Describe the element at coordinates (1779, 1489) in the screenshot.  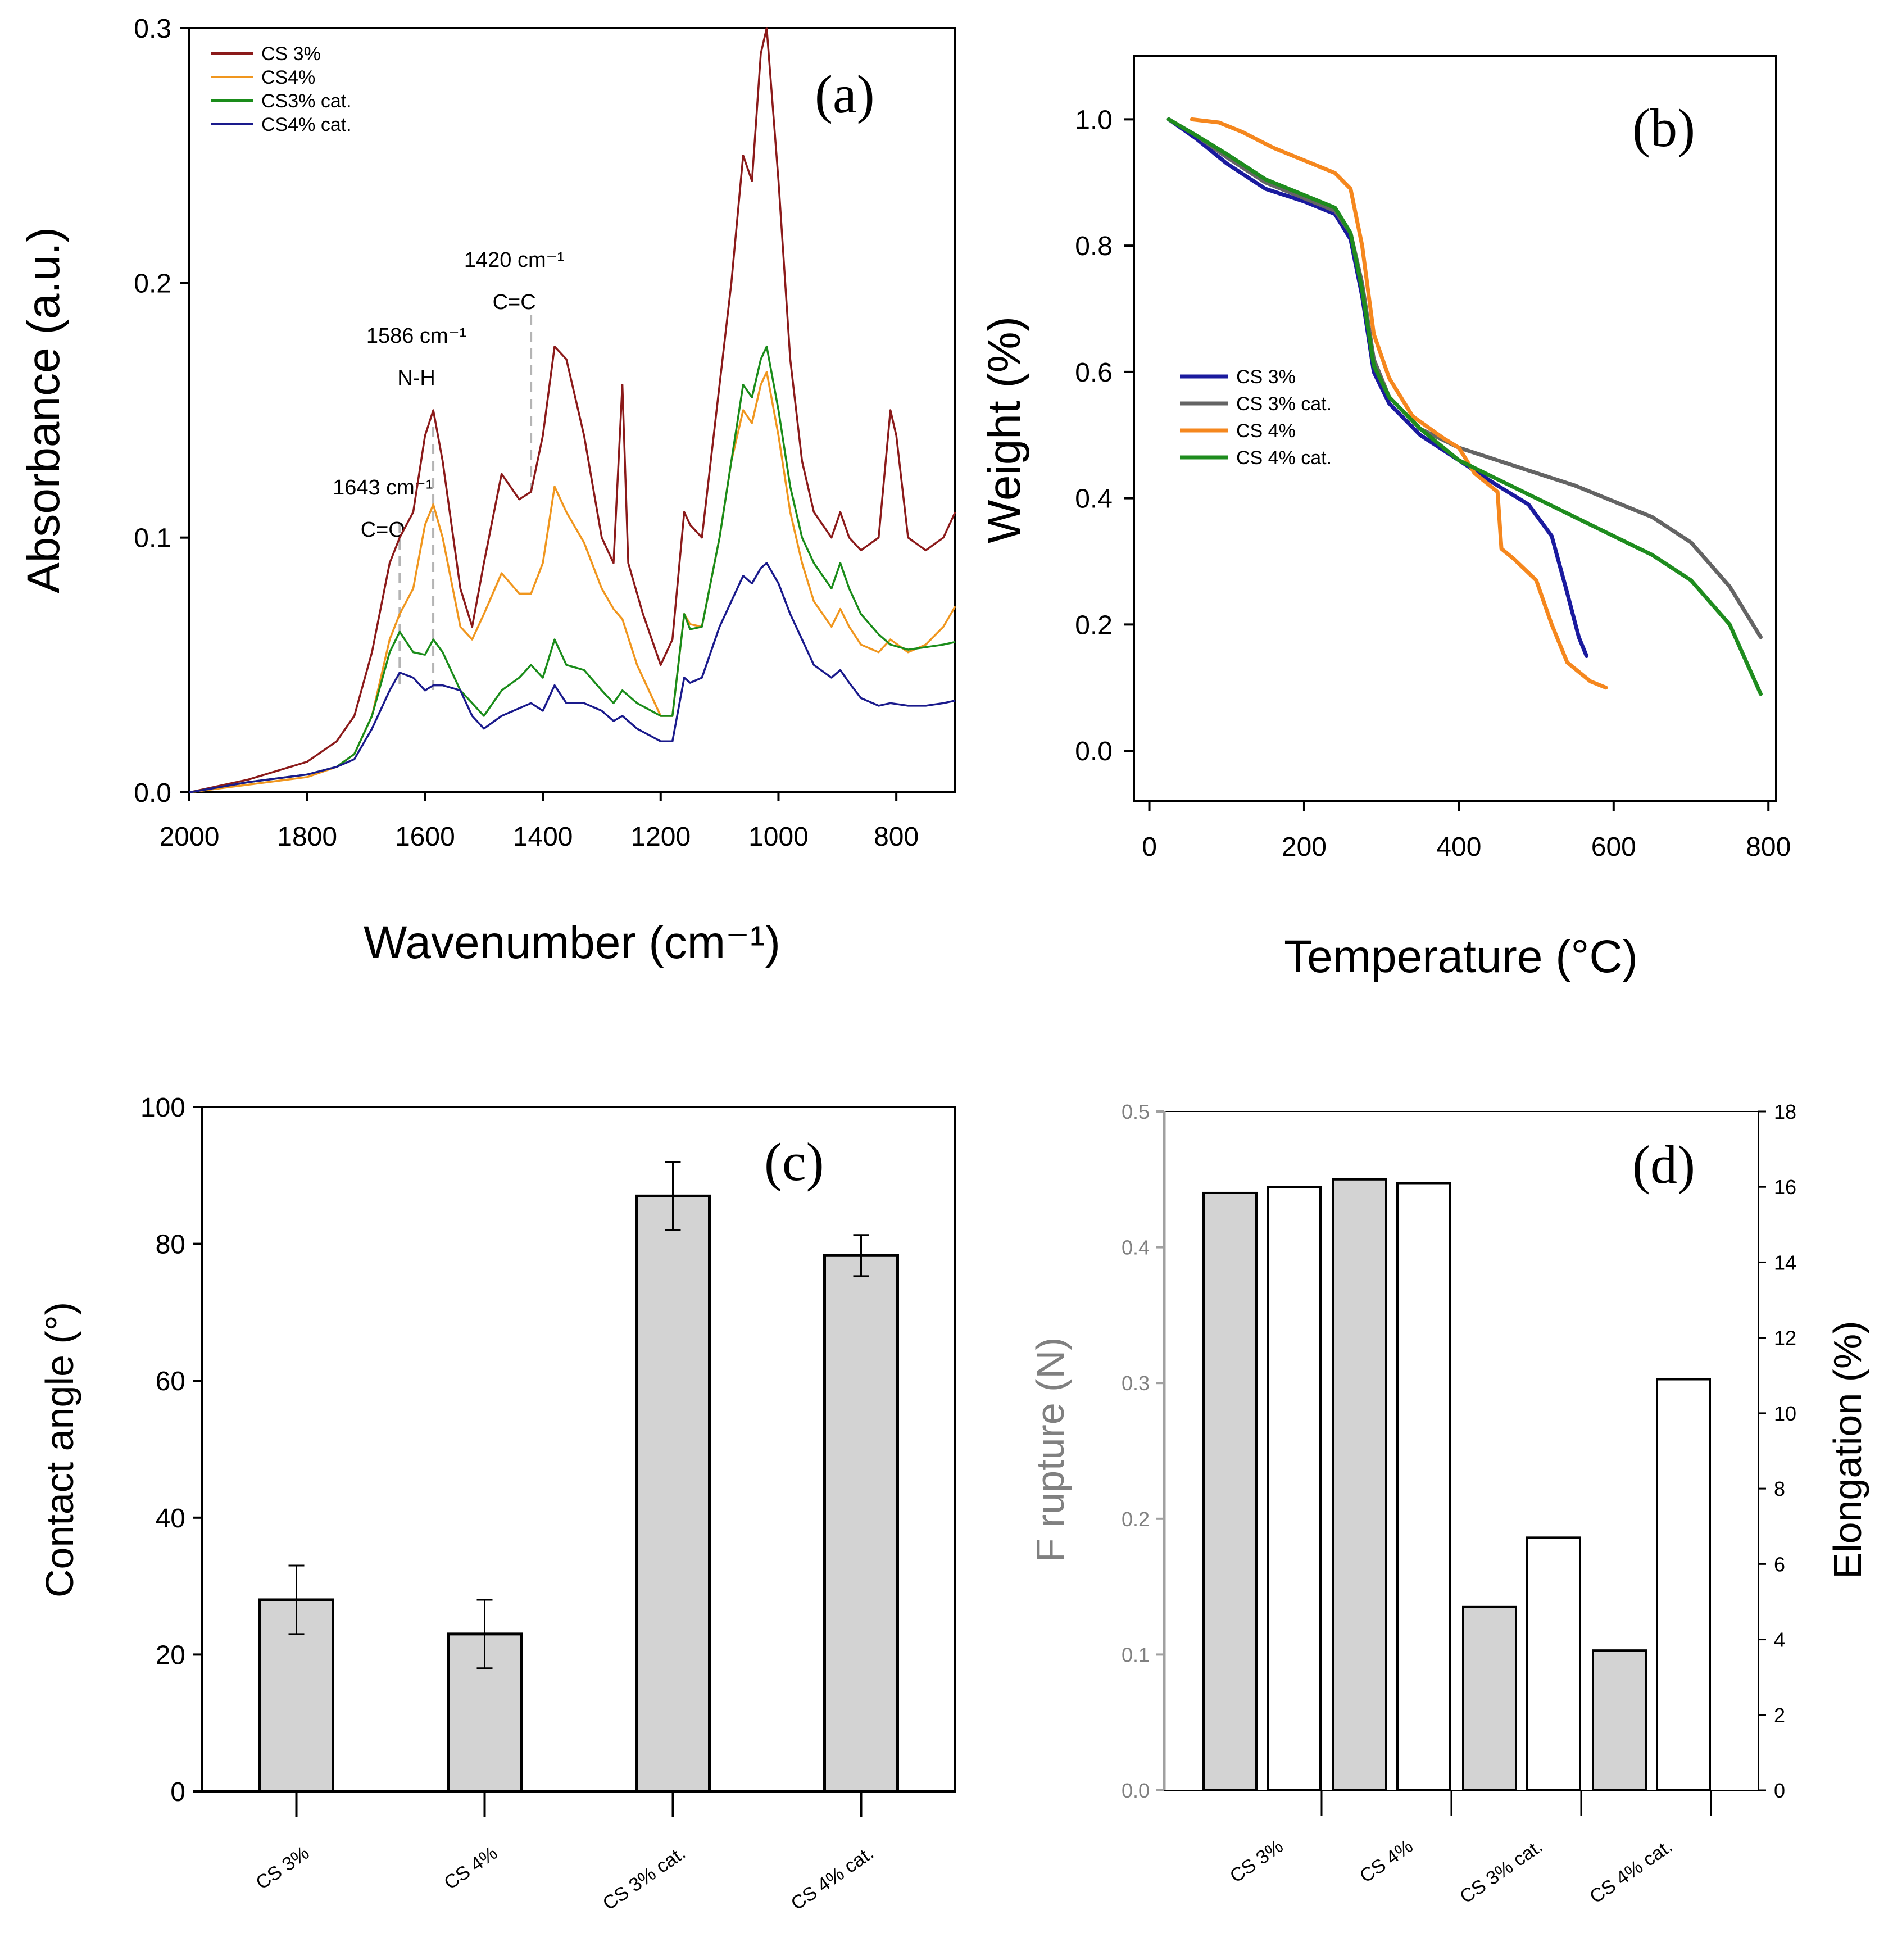
I see `y-tick-label-right: 8` at that location.